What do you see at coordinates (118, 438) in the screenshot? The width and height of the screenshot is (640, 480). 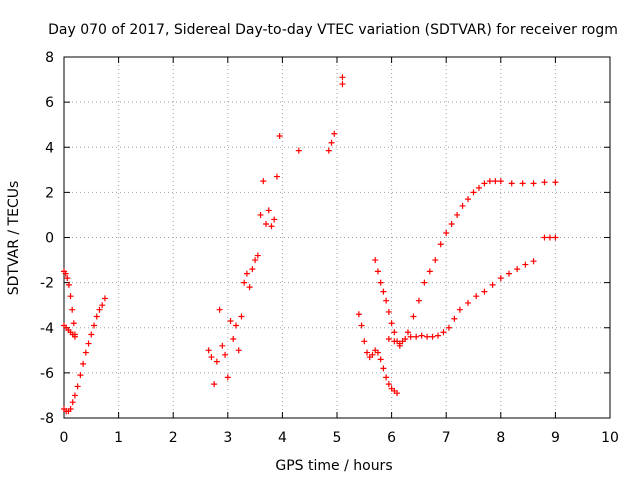 I see `x-tick-label: 1` at bounding box center [118, 438].